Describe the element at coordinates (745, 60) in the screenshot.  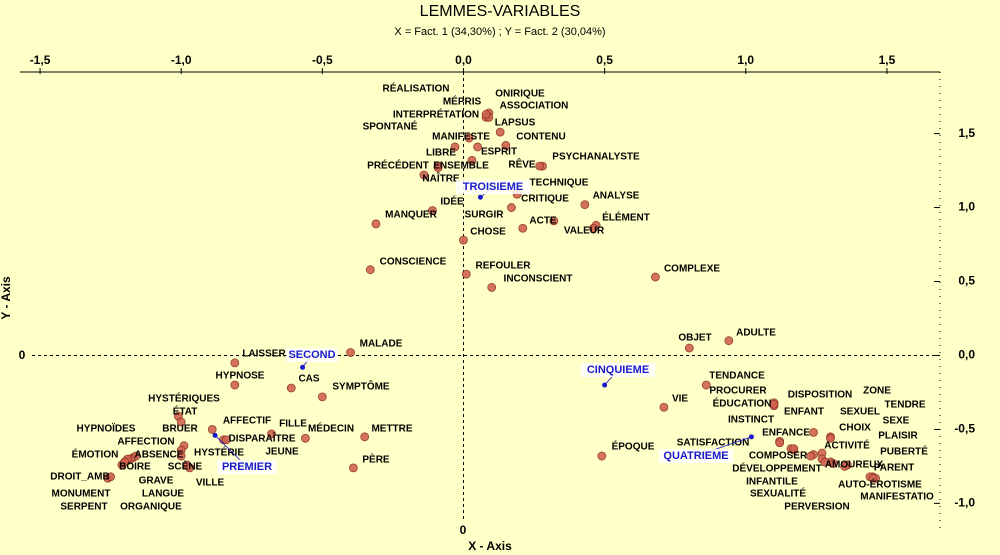
I see `x-tick-label: 1,0` at that location.